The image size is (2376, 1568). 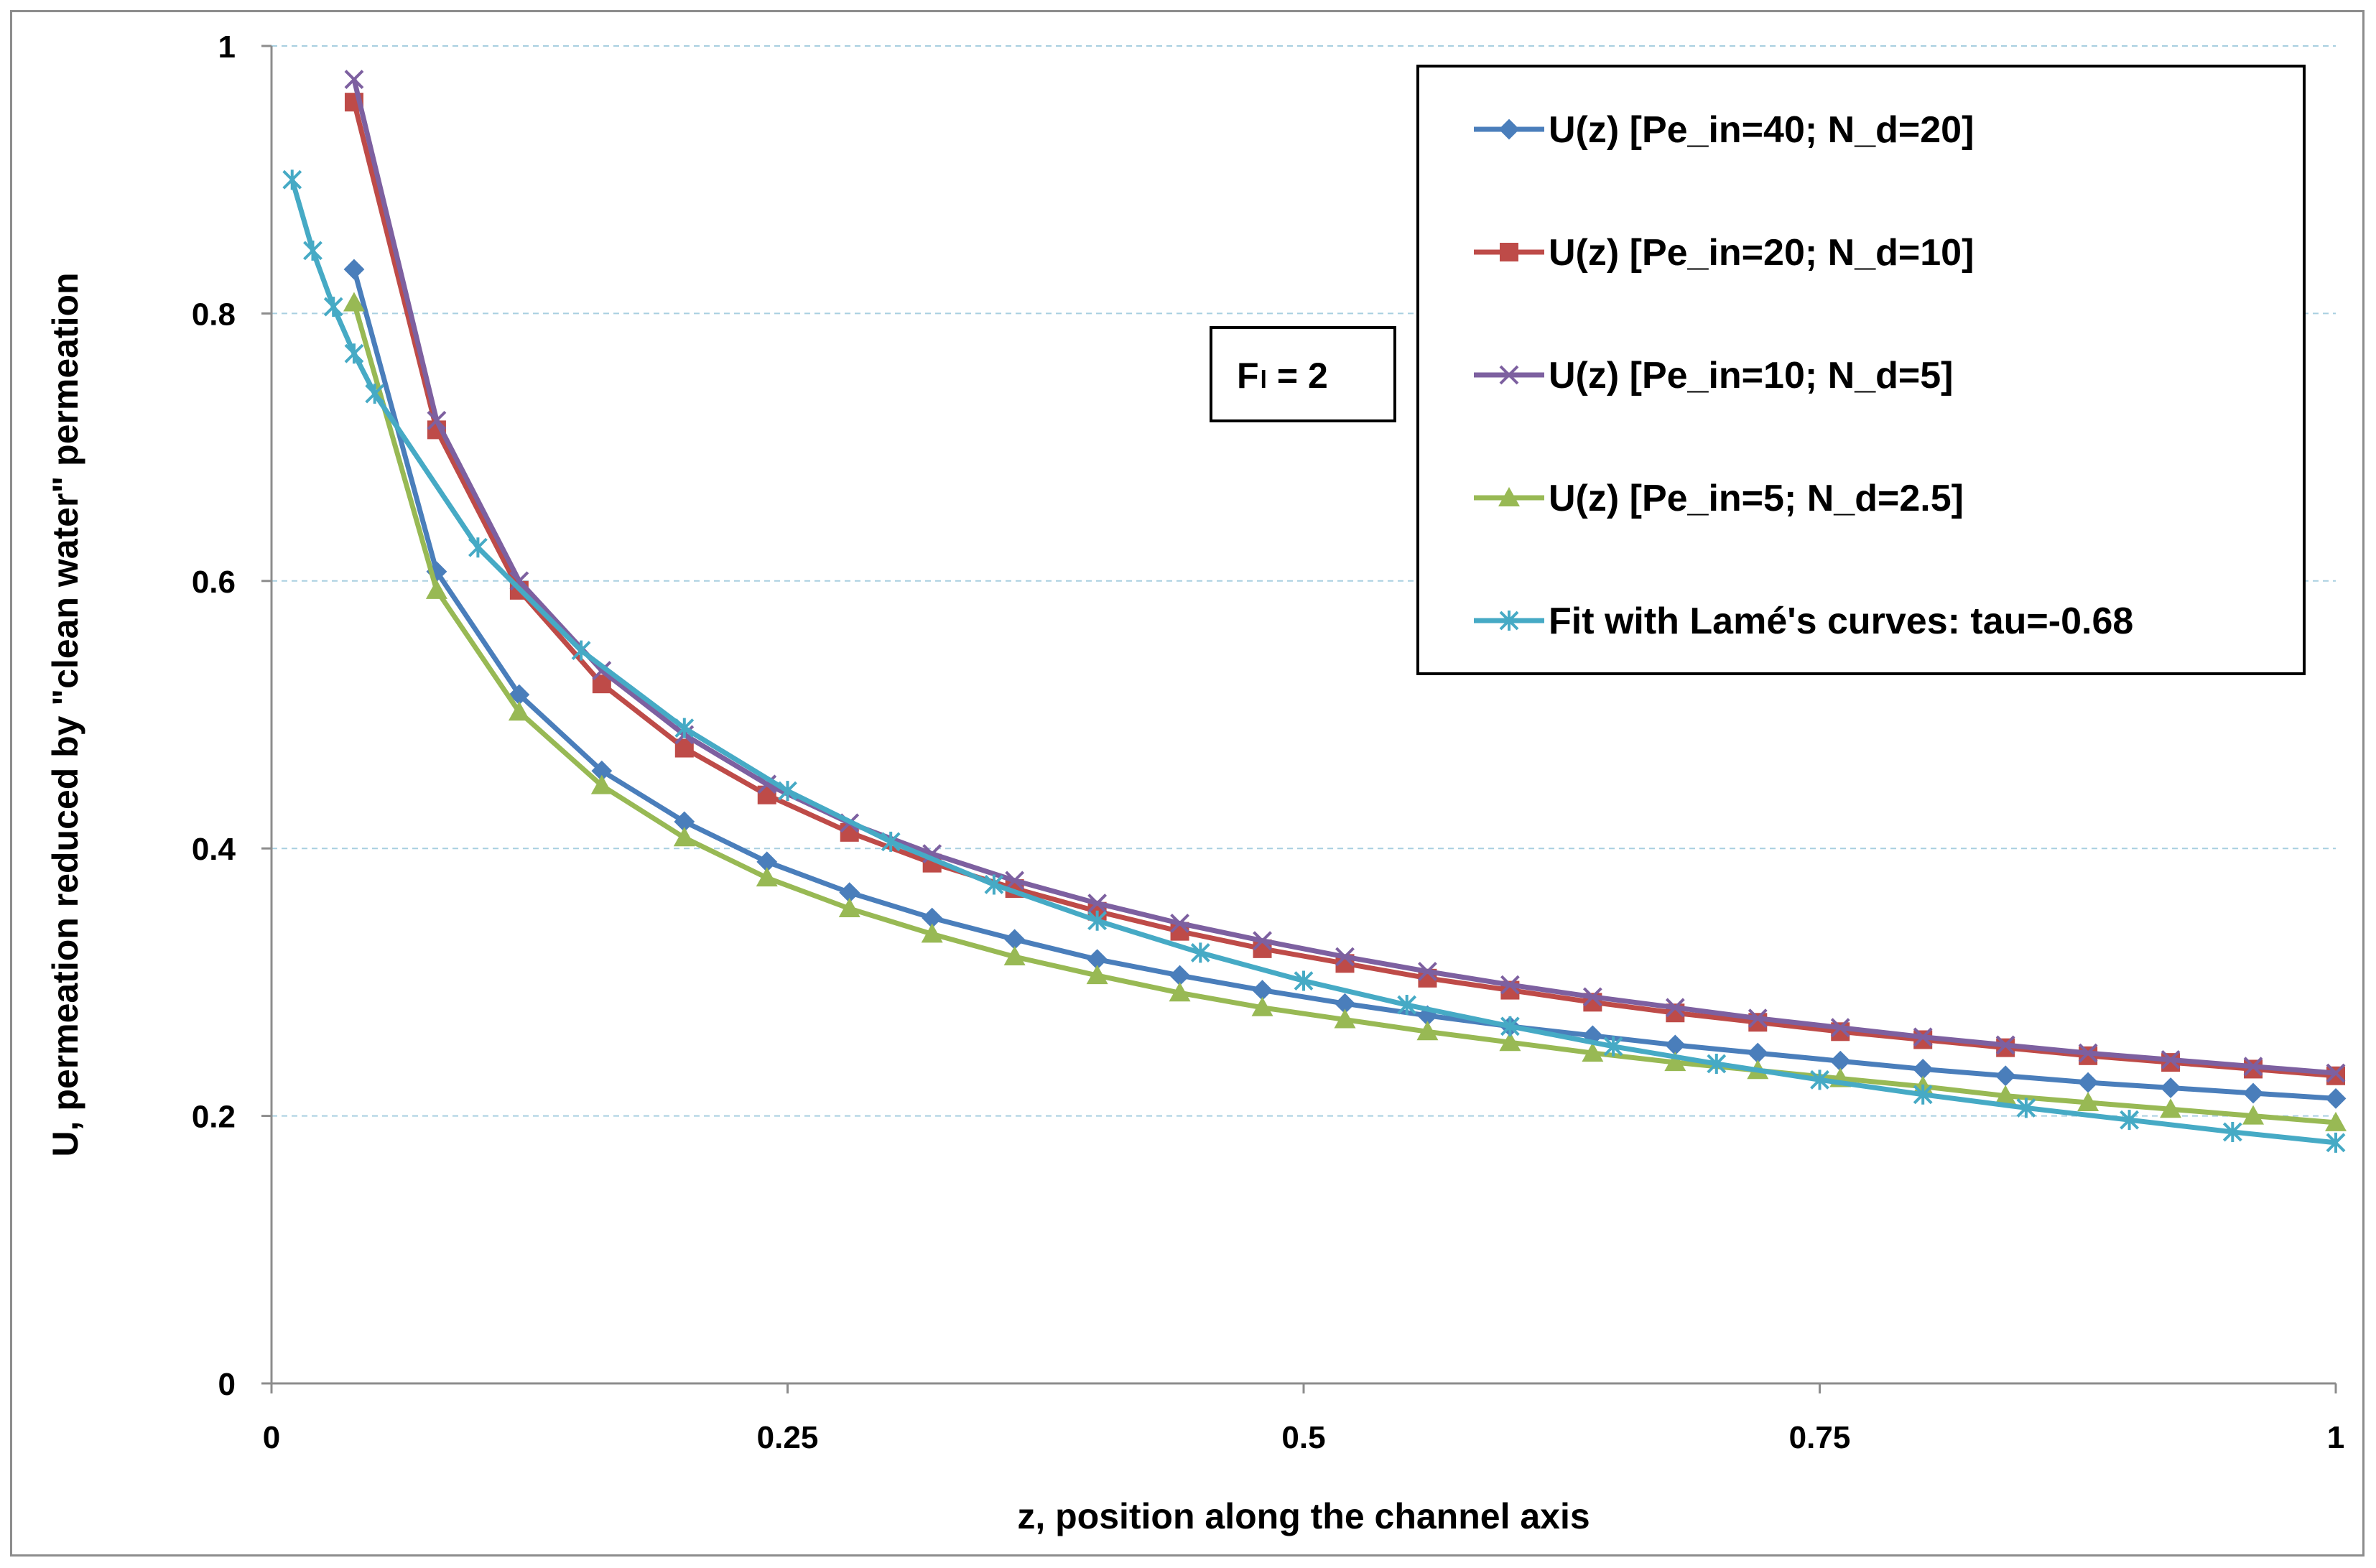 I want to click on legend-label: U(z) [Pe_in=20; N_d=10], so click(x=1761, y=253).